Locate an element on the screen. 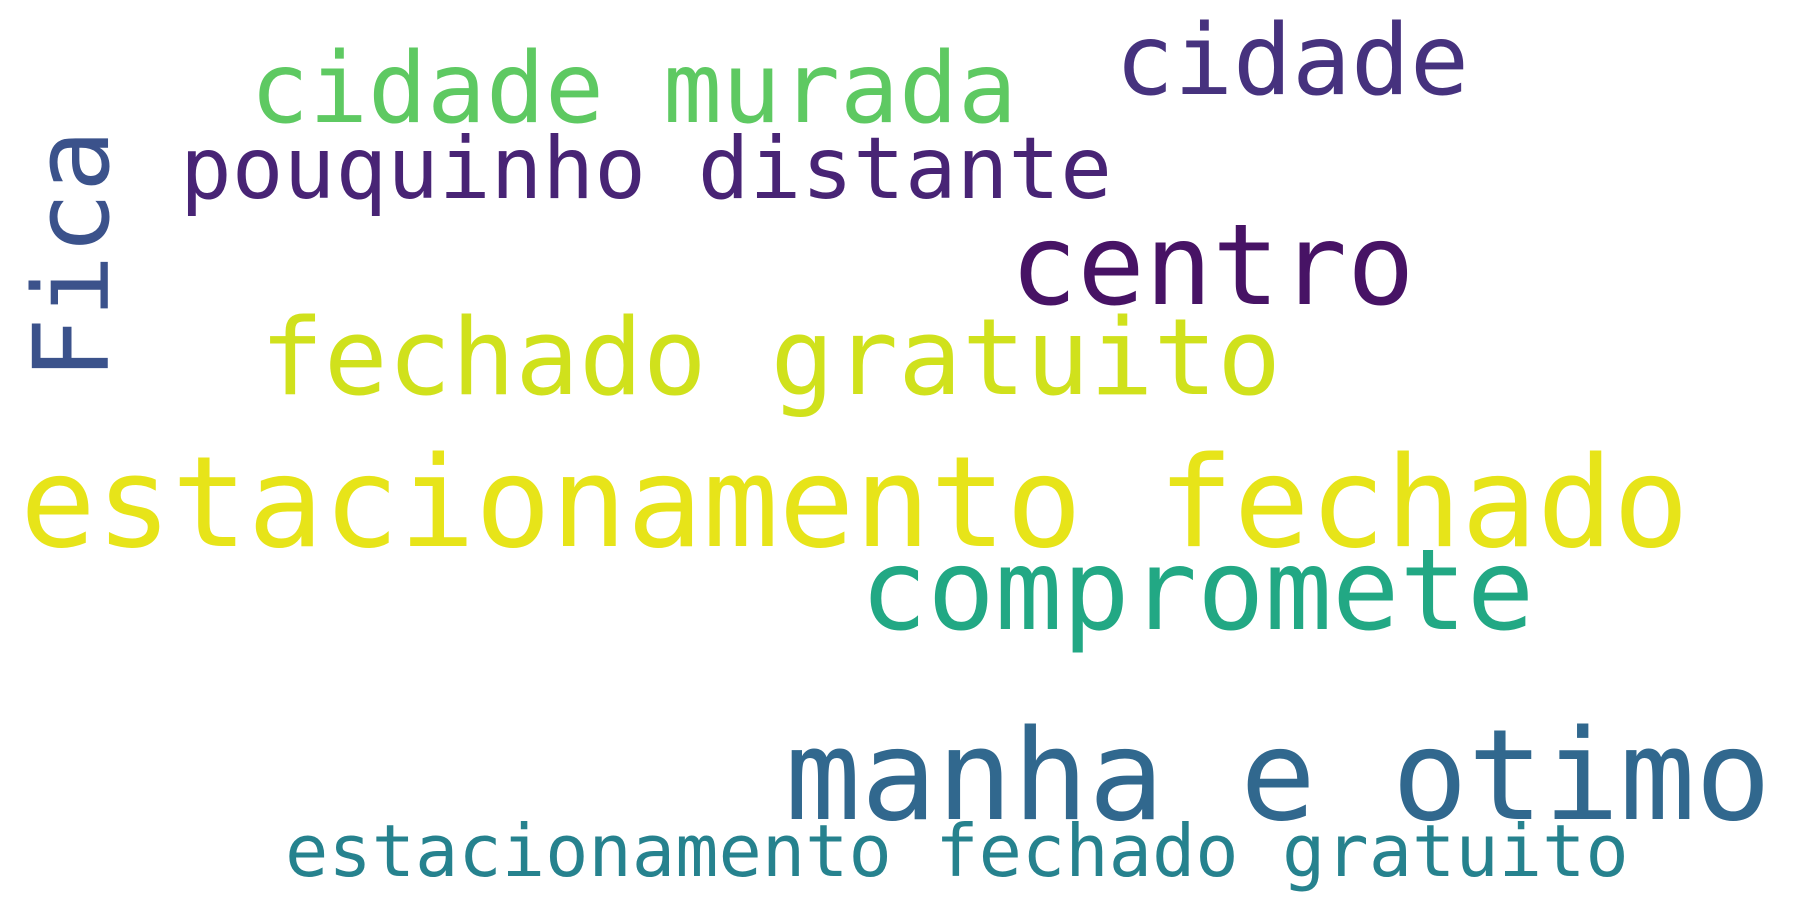  word-compromete: compromete is located at coordinates (1197, 591).